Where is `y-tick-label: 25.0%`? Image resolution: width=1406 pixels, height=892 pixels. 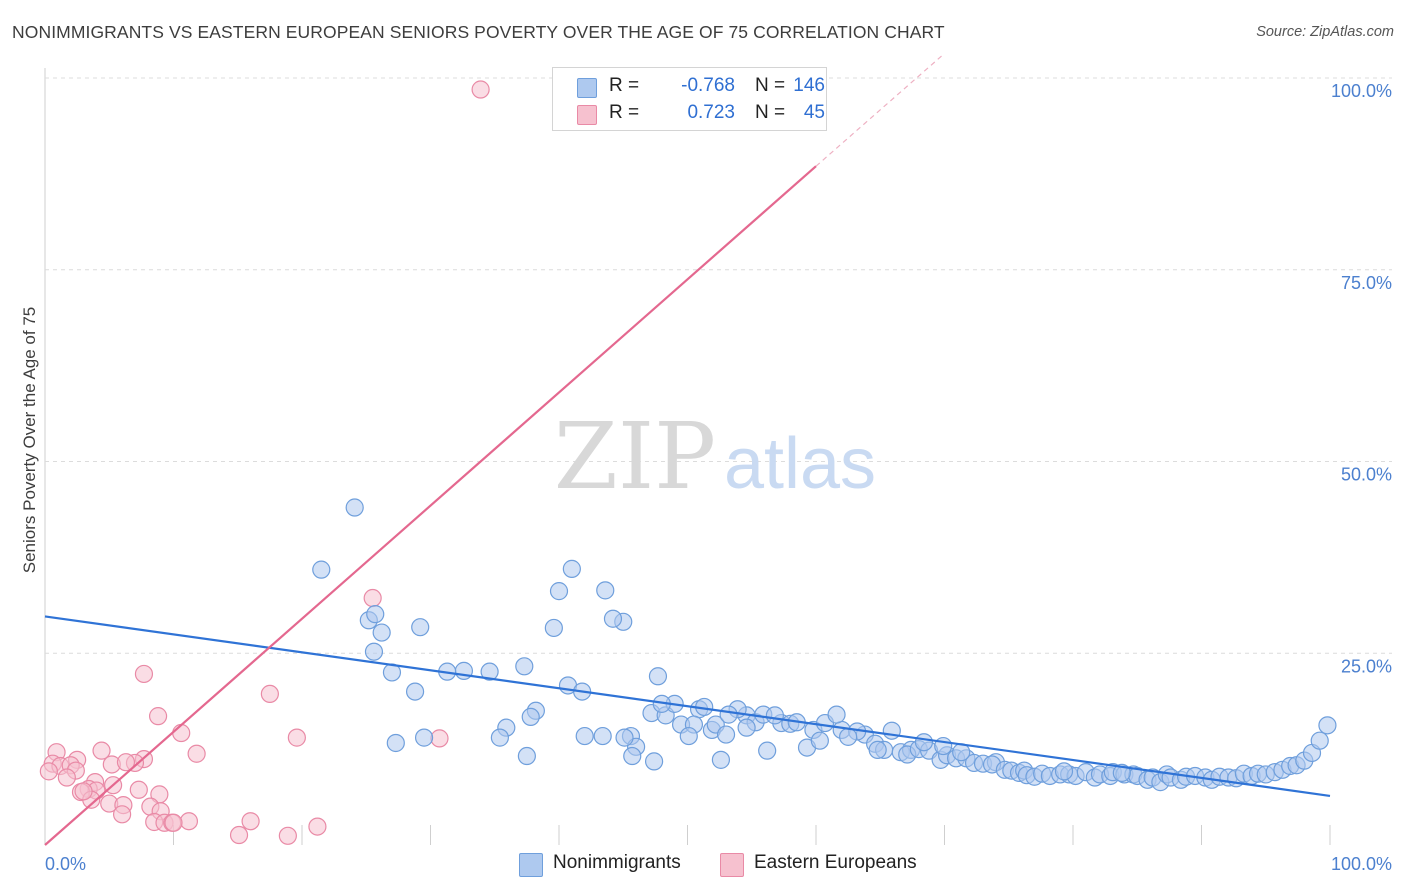 y-tick-label: 25.0% is located at coordinates (1366, 666).